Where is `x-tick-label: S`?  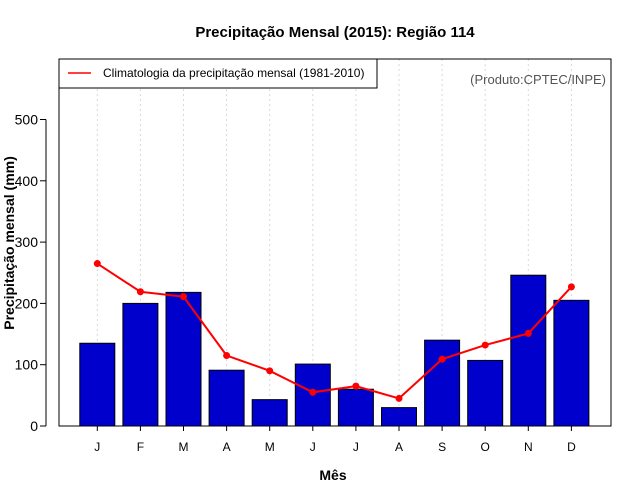 x-tick-label: S is located at coordinates (442, 447).